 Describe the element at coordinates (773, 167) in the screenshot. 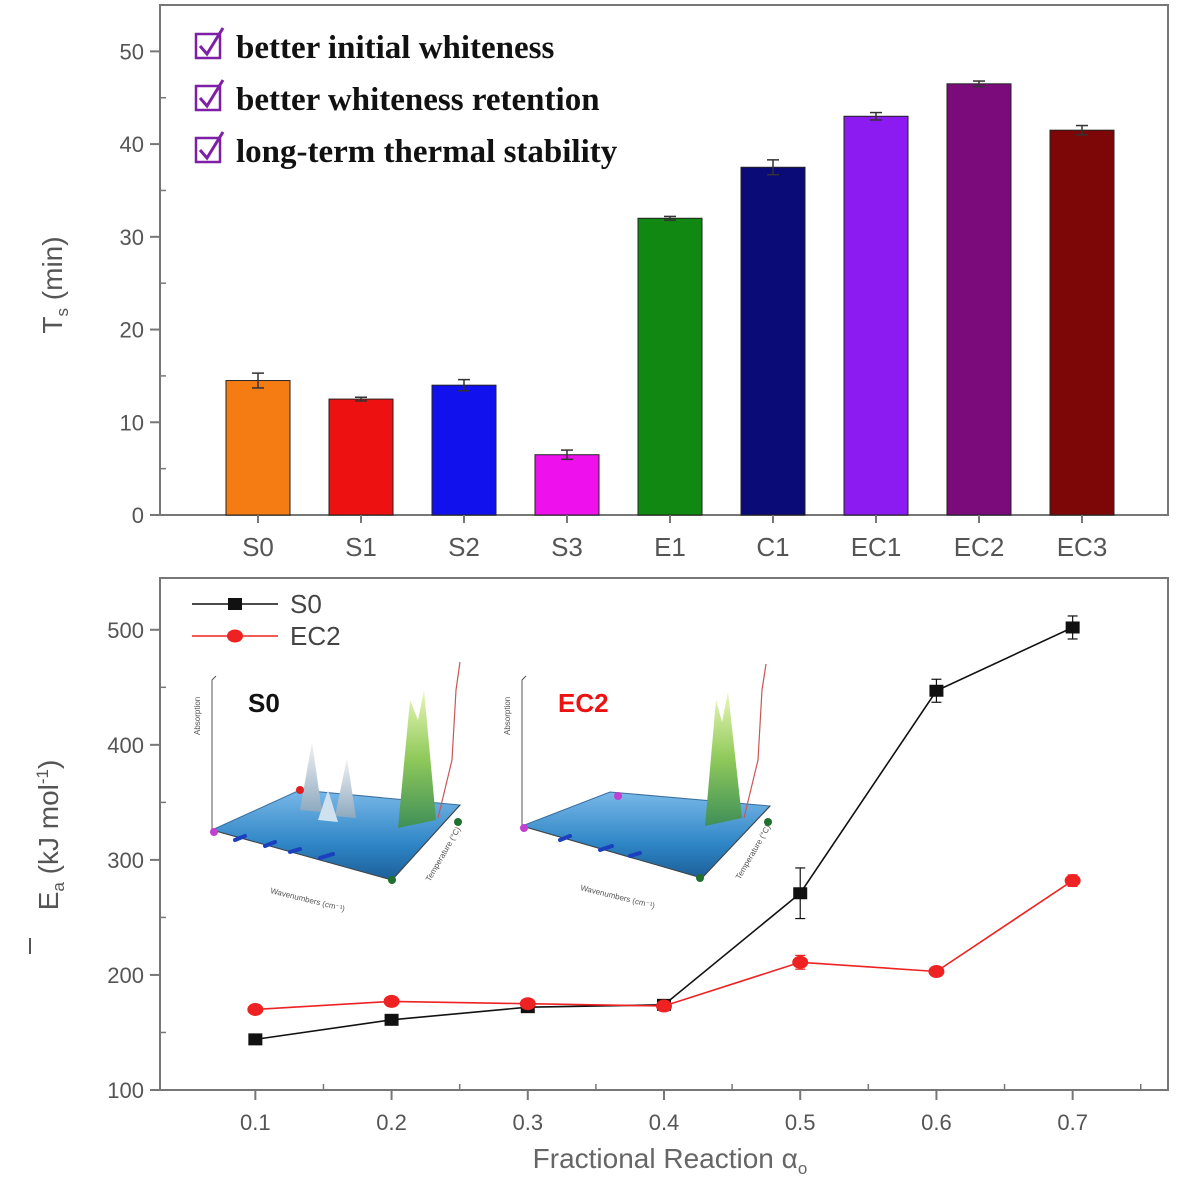

I see `error-bar-c1` at that location.